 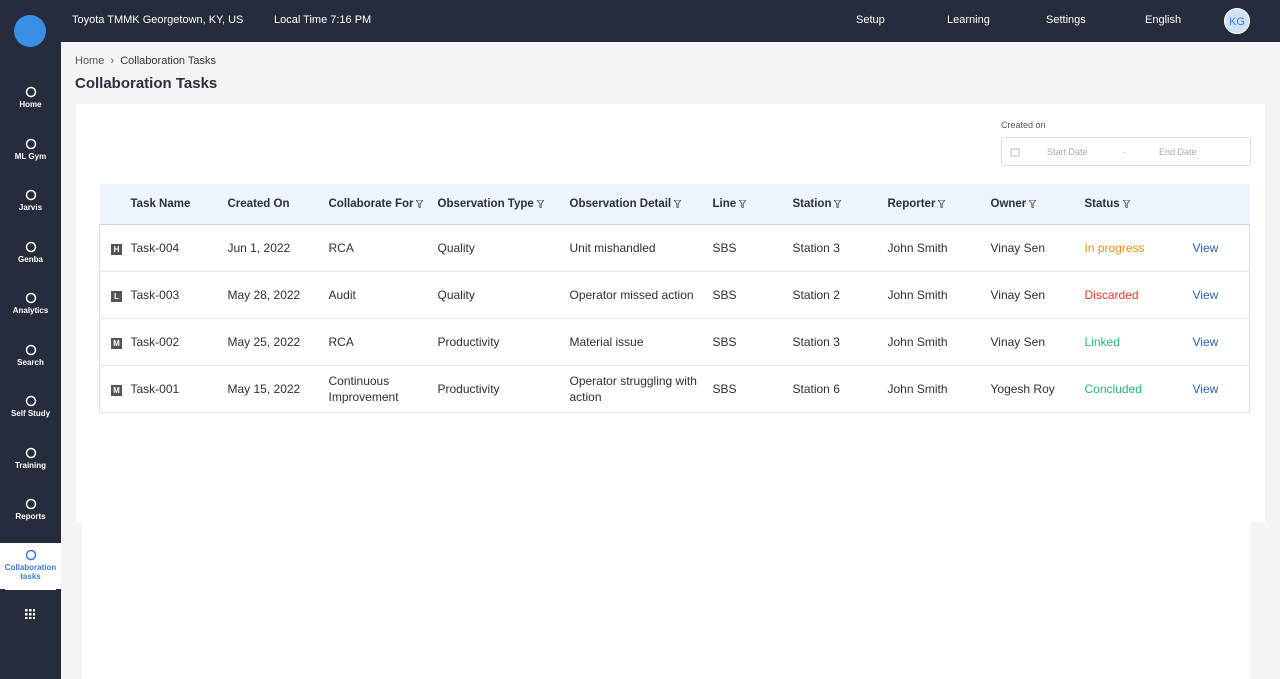 I want to click on location: Toyota TMMK Georgetown, KY, US, so click(x=158, y=20).